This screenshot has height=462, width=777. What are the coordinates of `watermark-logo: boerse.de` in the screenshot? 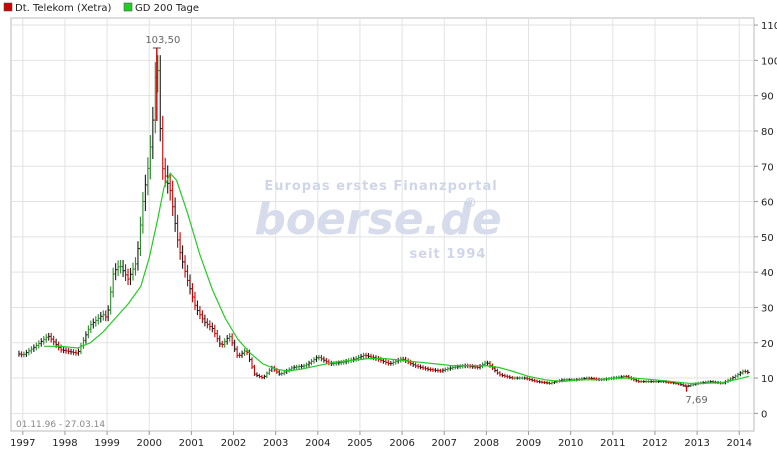 It's located at (377, 219).